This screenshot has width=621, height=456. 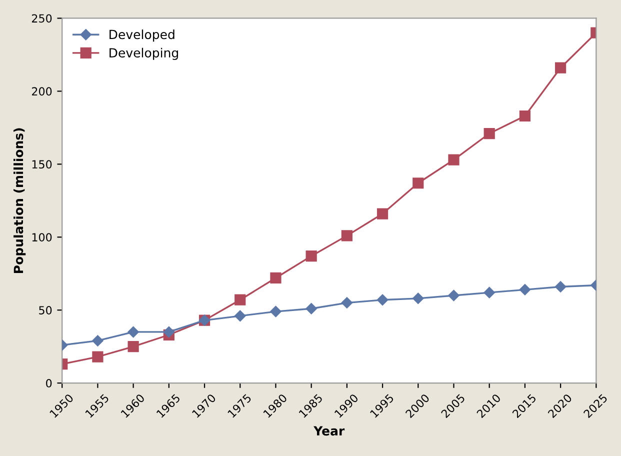 What do you see at coordinates (42, 164) in the screenshot?
I see `y-tick-label: 150` at bounding box center [42, 164].